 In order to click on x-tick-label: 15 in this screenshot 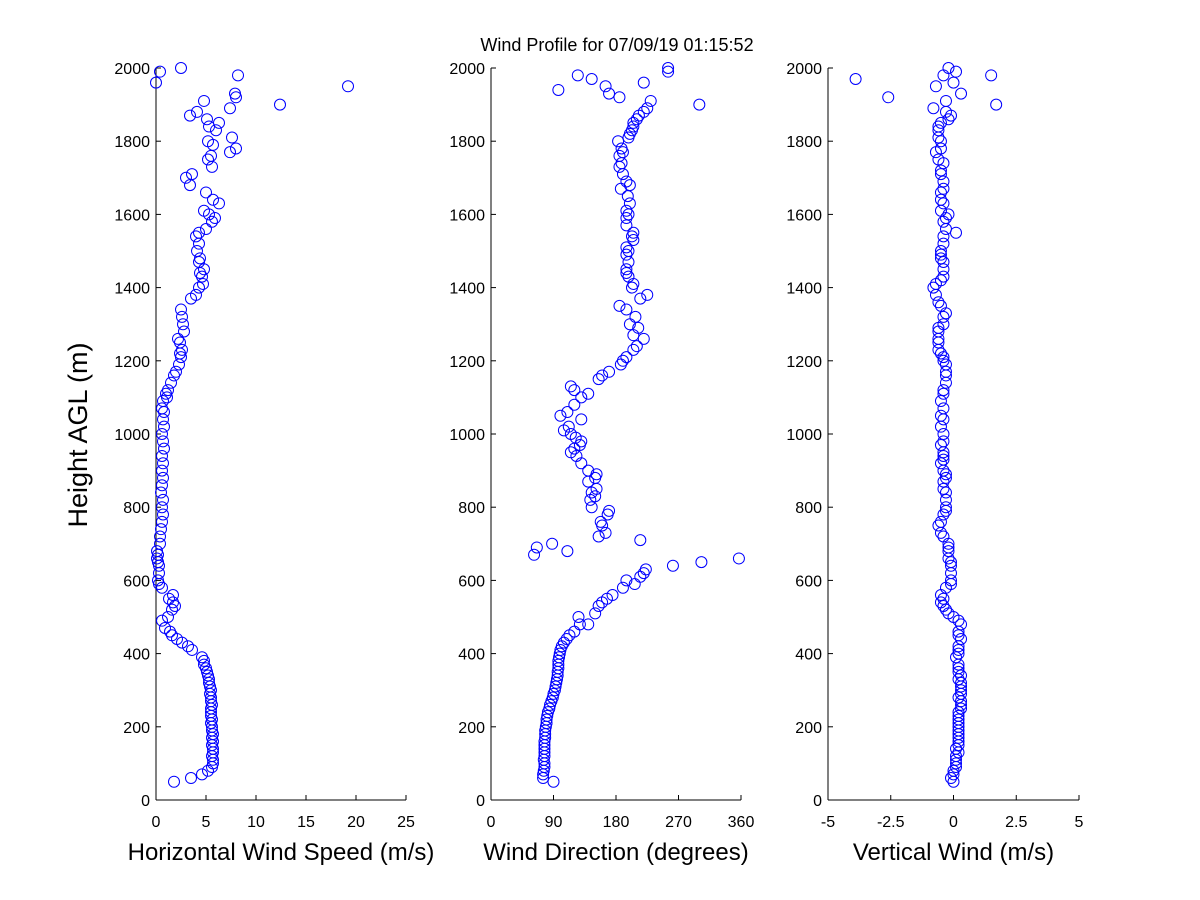, I will do `click(306, 822)`.